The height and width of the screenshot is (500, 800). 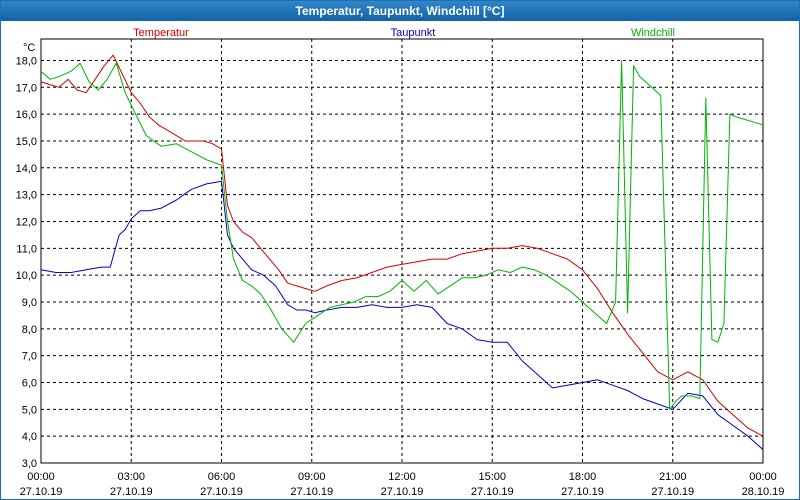 I want to click on window-title: Temperatur, Taupunkt, Windchill [°C], so click(x=400, y=11).